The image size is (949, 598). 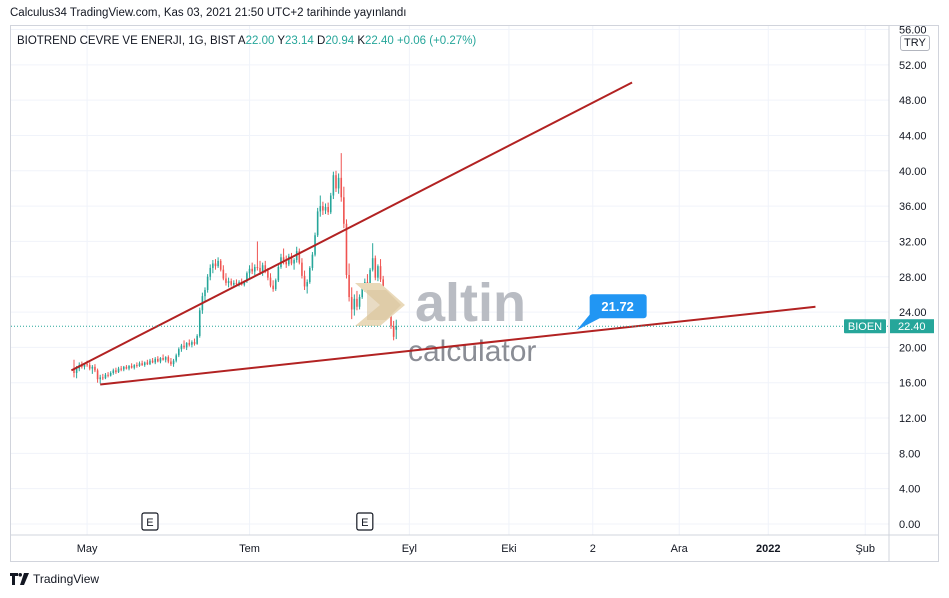 I want to click on x-tick-label: Eki, so click(x=508, y=549).